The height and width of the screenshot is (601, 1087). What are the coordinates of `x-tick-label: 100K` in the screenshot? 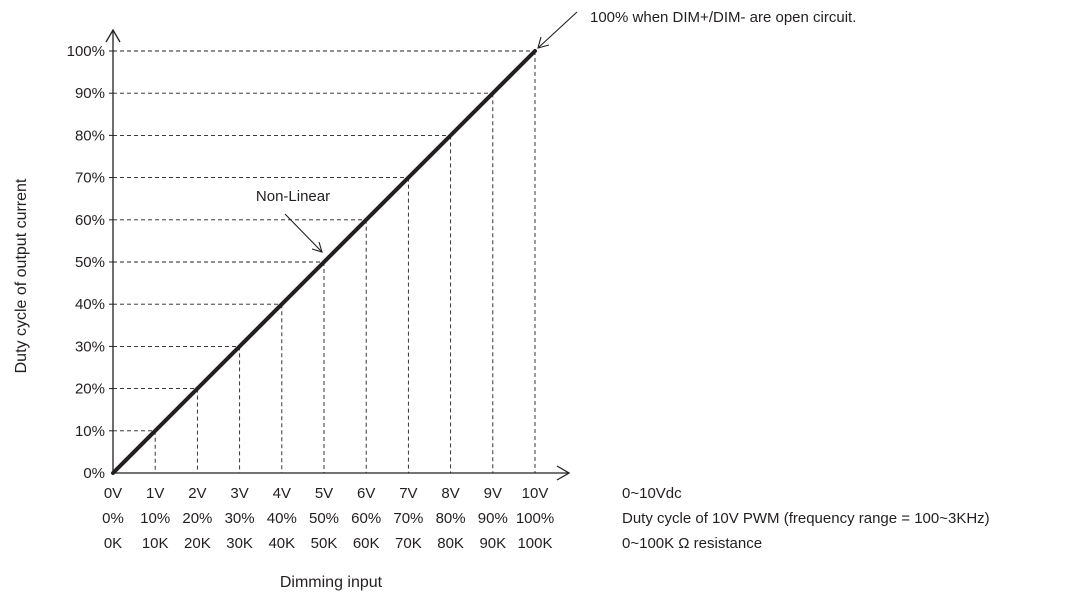 It's located at (534, 543).